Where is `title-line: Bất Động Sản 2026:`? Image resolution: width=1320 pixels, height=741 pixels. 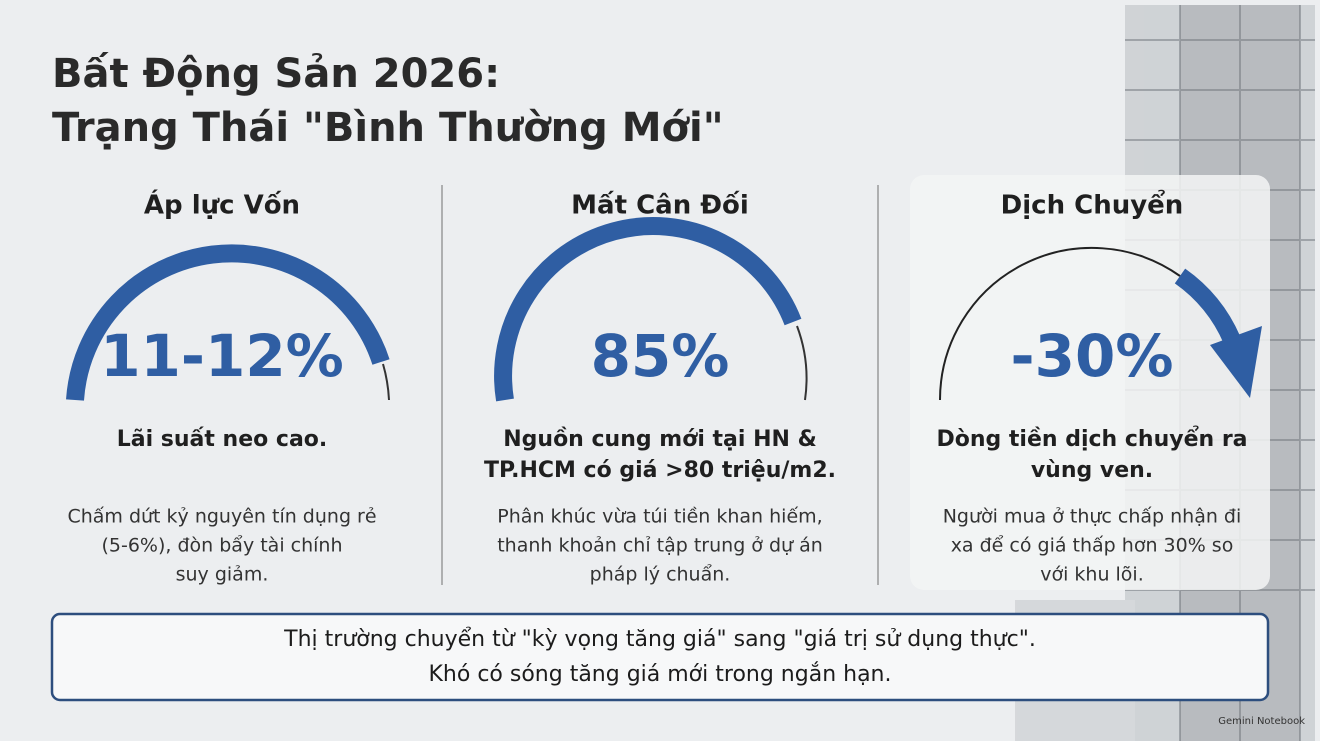 title-line: Bất Động Sản 2026: is located at coordinates (276, 74).